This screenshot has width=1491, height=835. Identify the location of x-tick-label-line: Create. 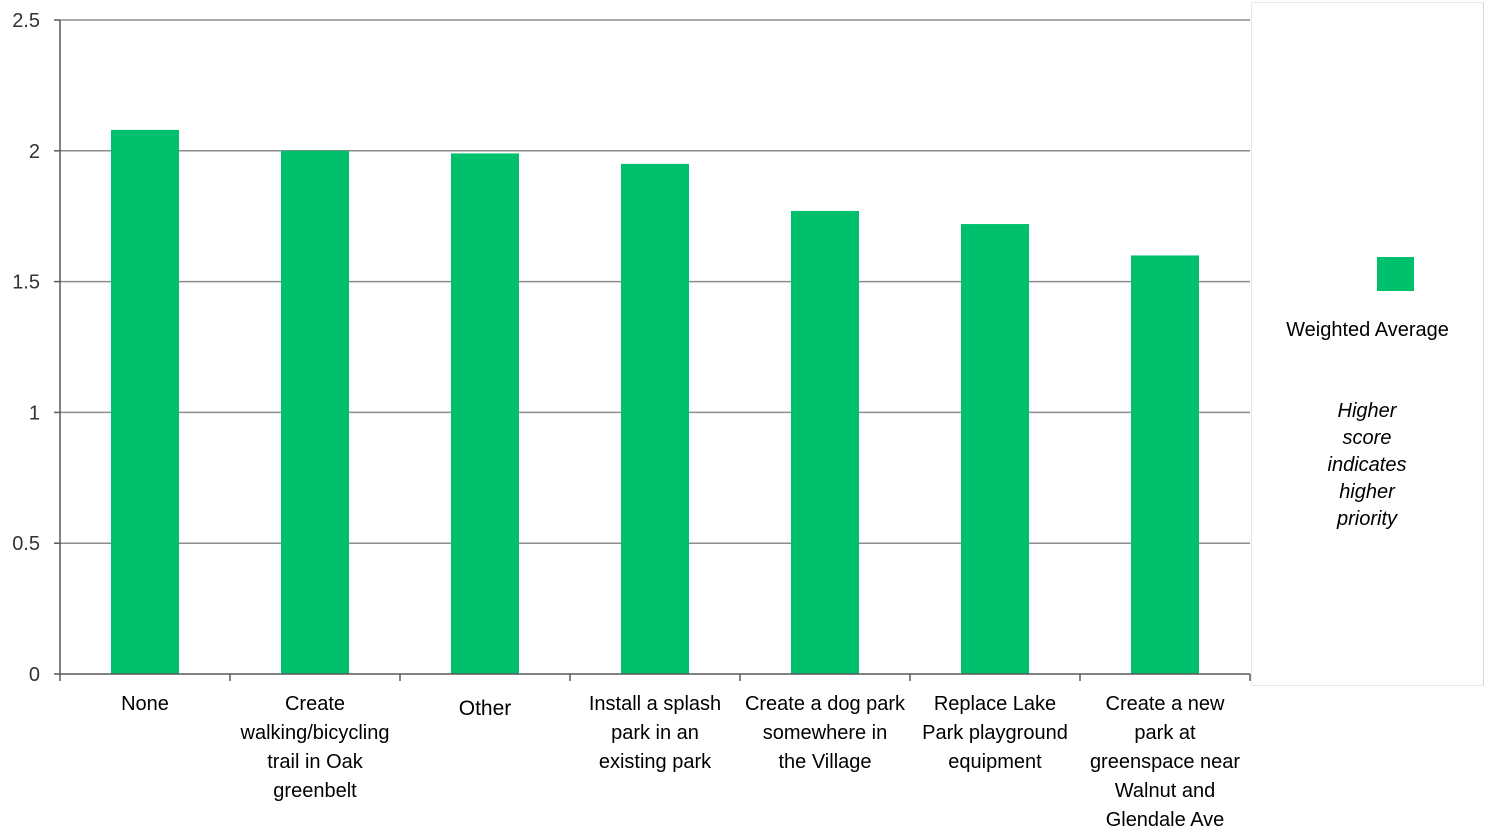
(315, 704).